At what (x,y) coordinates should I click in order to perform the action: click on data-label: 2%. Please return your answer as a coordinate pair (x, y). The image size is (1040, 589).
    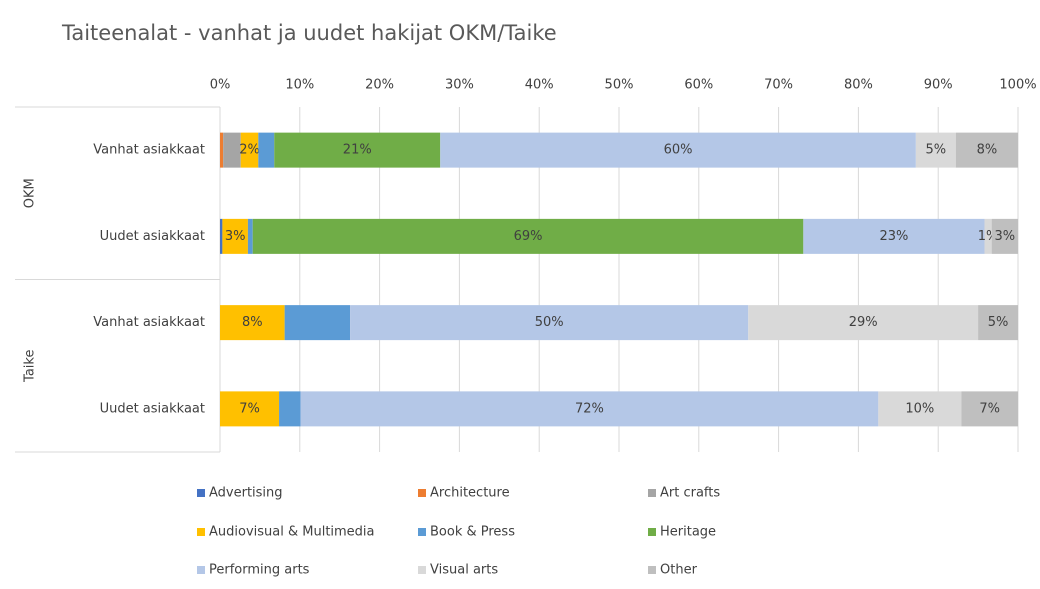
    Looking at the image, I should click on (249, 150).